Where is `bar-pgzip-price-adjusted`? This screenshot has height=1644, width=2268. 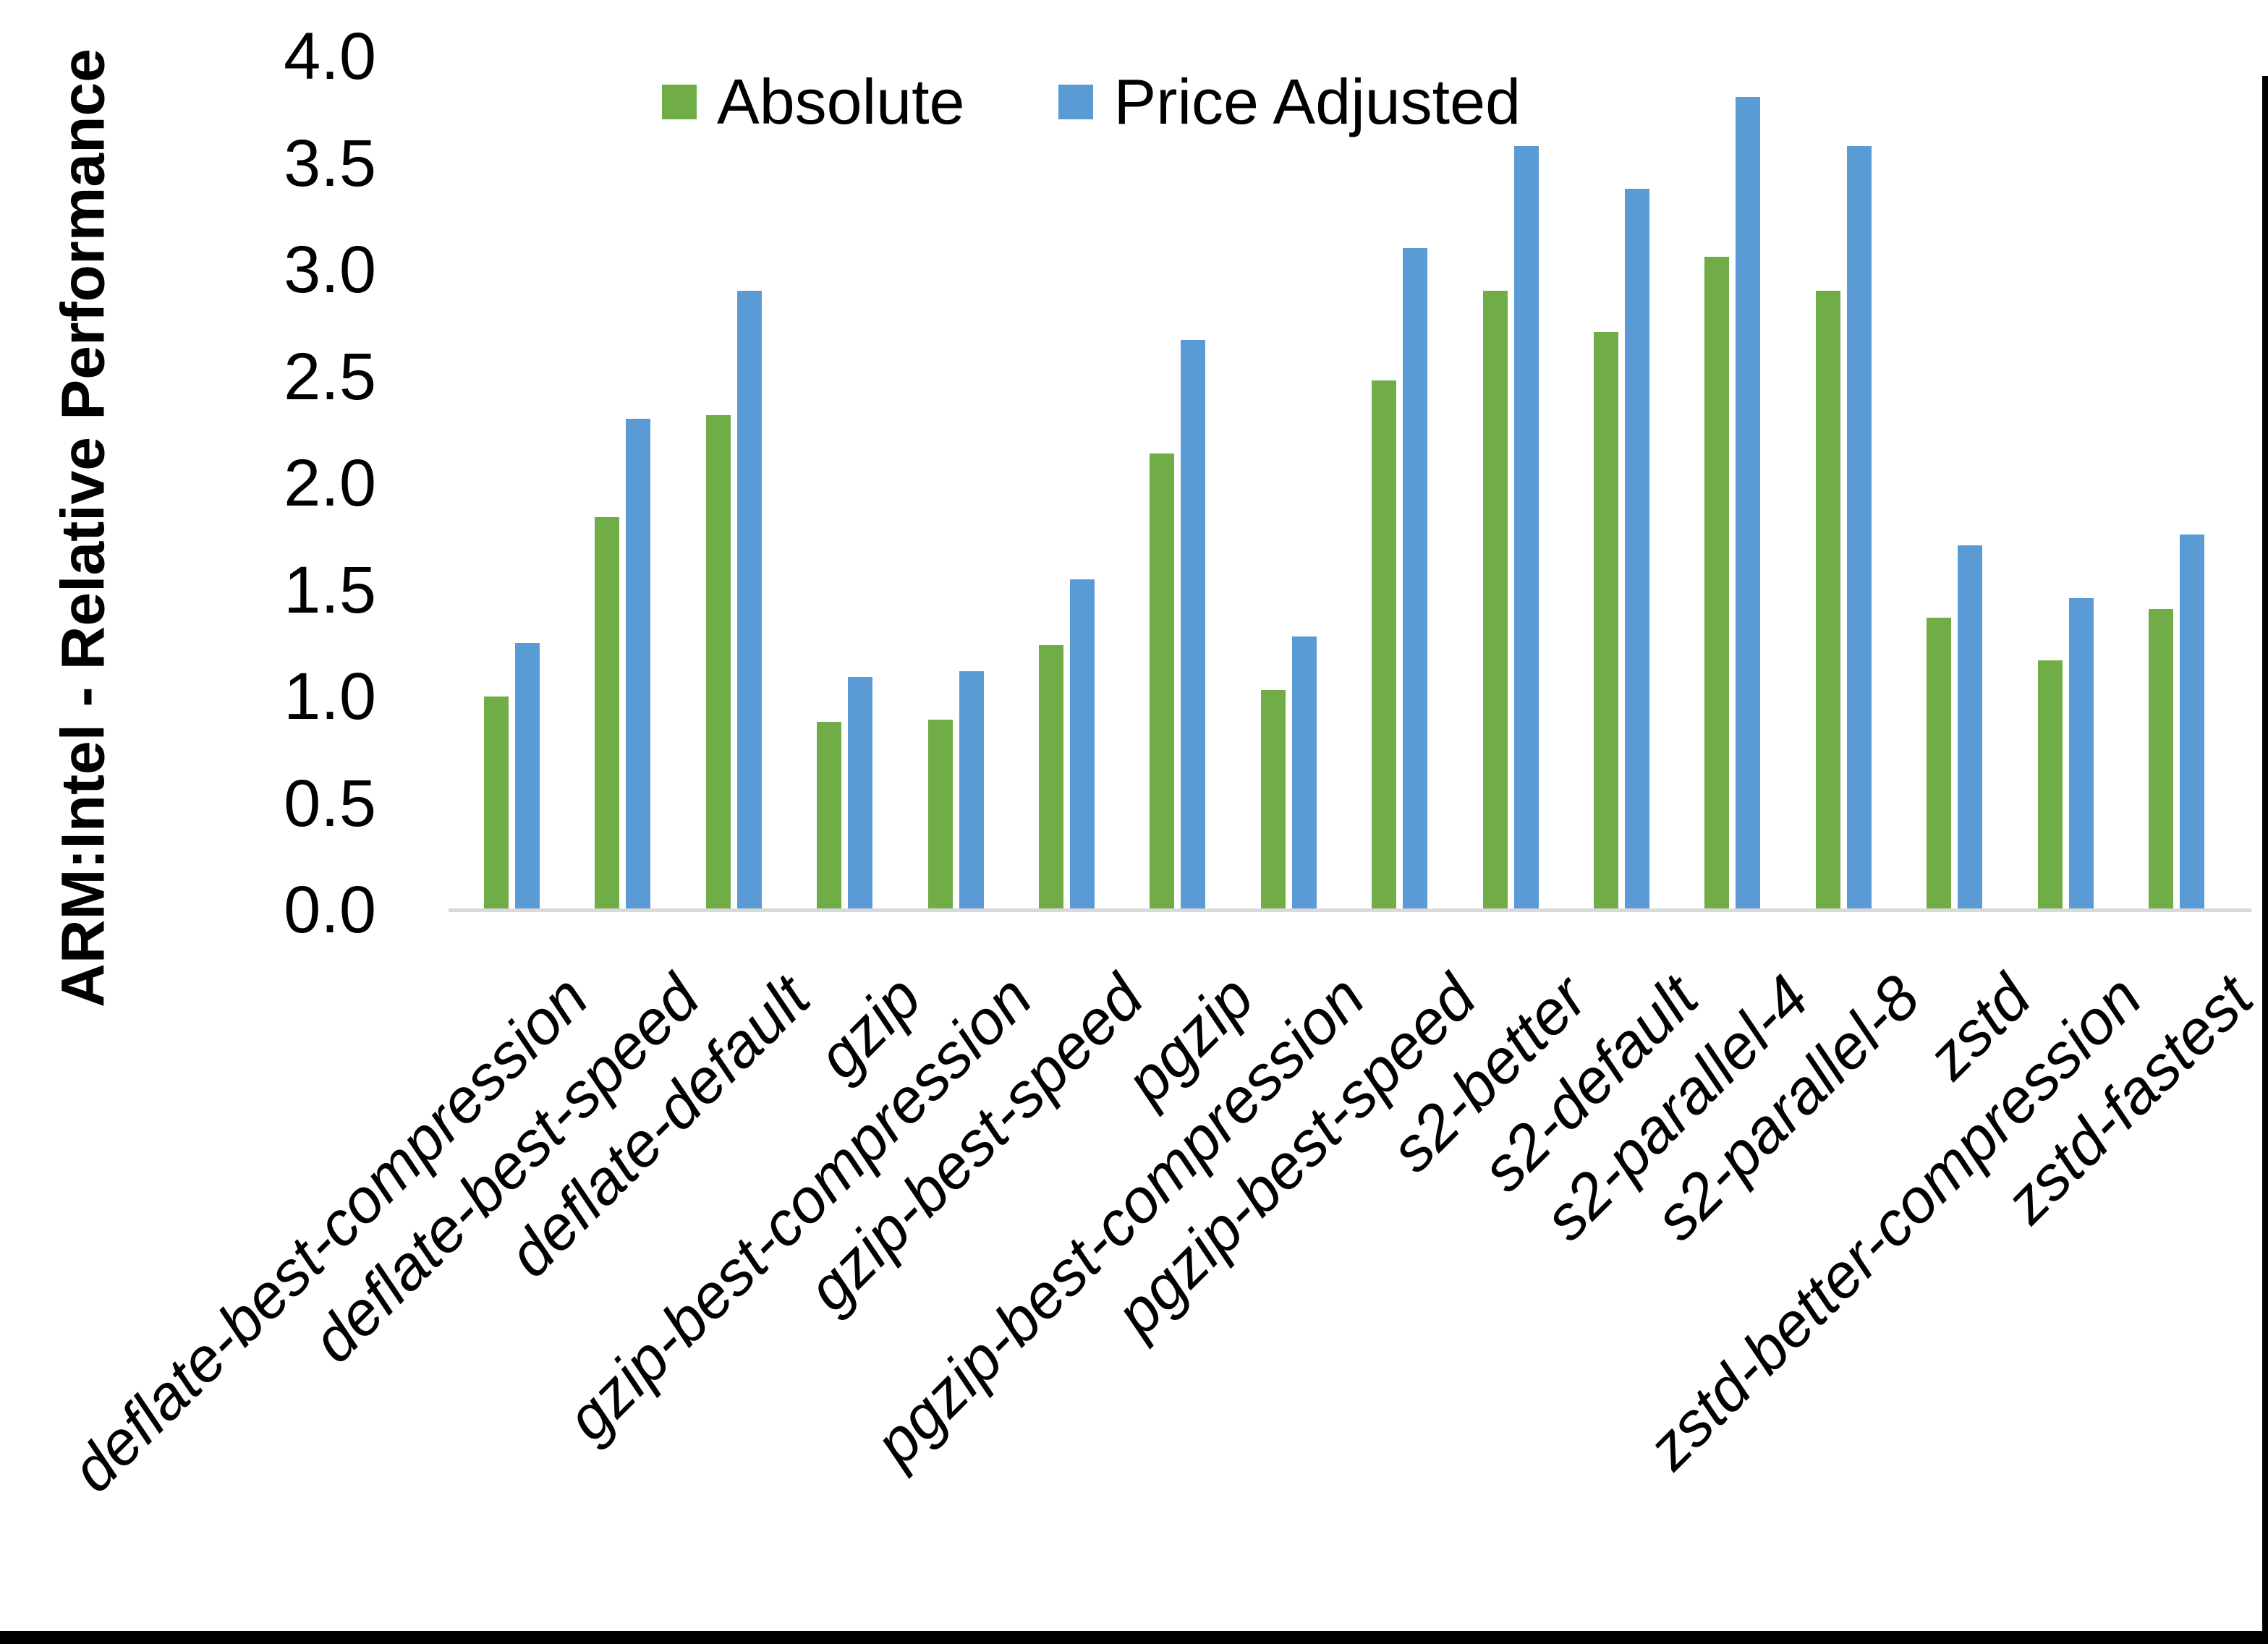
bar-pgzip-price-adjusted is located at coordinates (1193, 625).